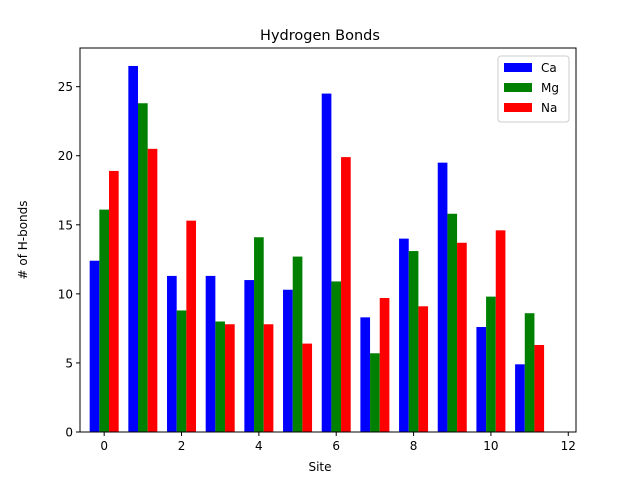  What do you see at coordinates (533, 89) in the screenshot?
I see `legend: Ca Mg Na` at bounding box center [533, 89].